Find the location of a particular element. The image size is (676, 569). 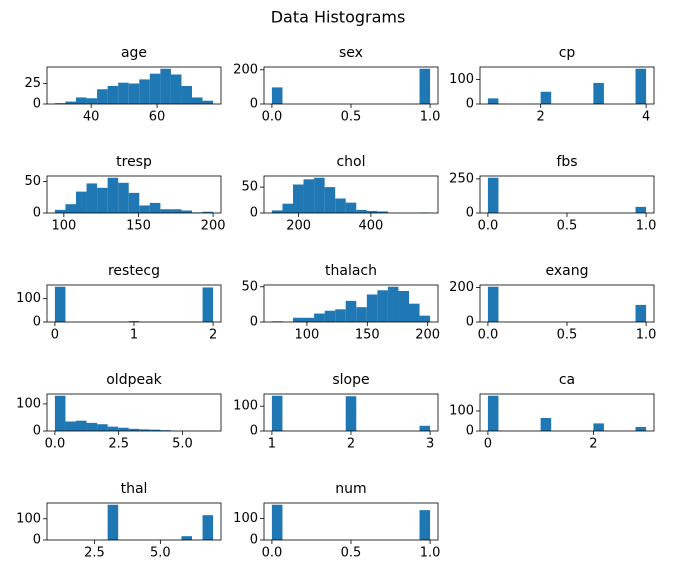

subplot-title: slope is located at coordinates (350, 380).